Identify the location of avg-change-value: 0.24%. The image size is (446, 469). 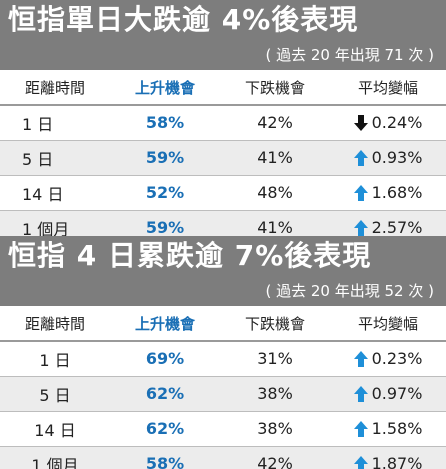
(397, 123).